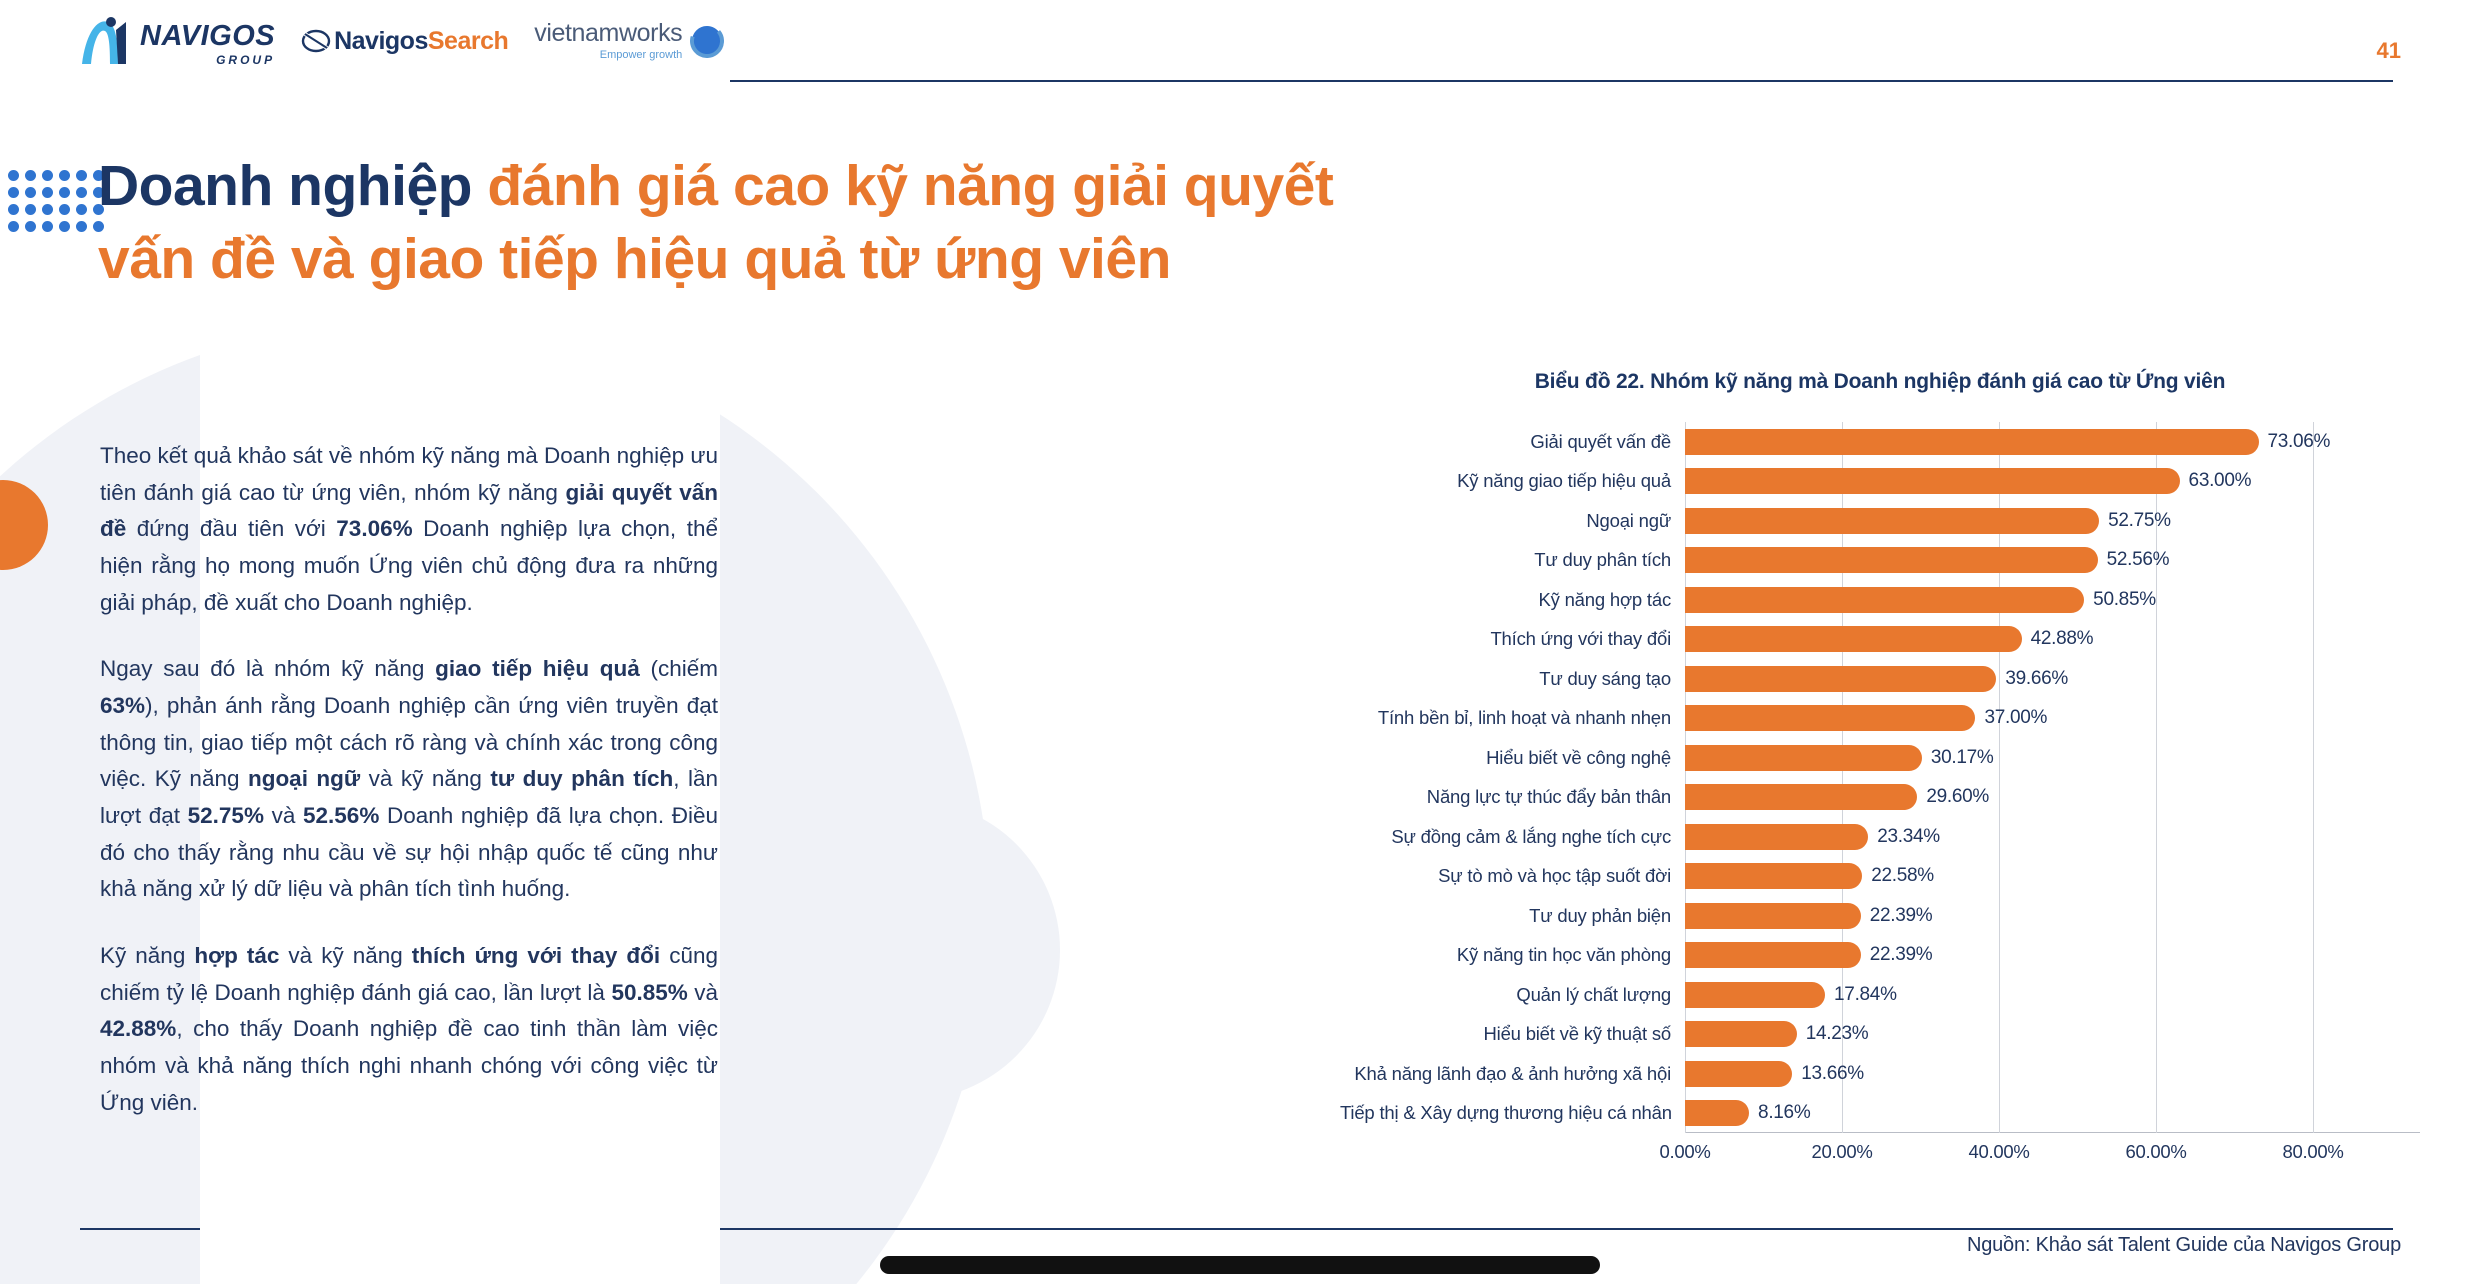 The width and height of the screenshot is (2473, 1284). Describe the element at coordinates (2052, 719) in the screenshot. I see `chart-bar-row: 37.00%` at that location.